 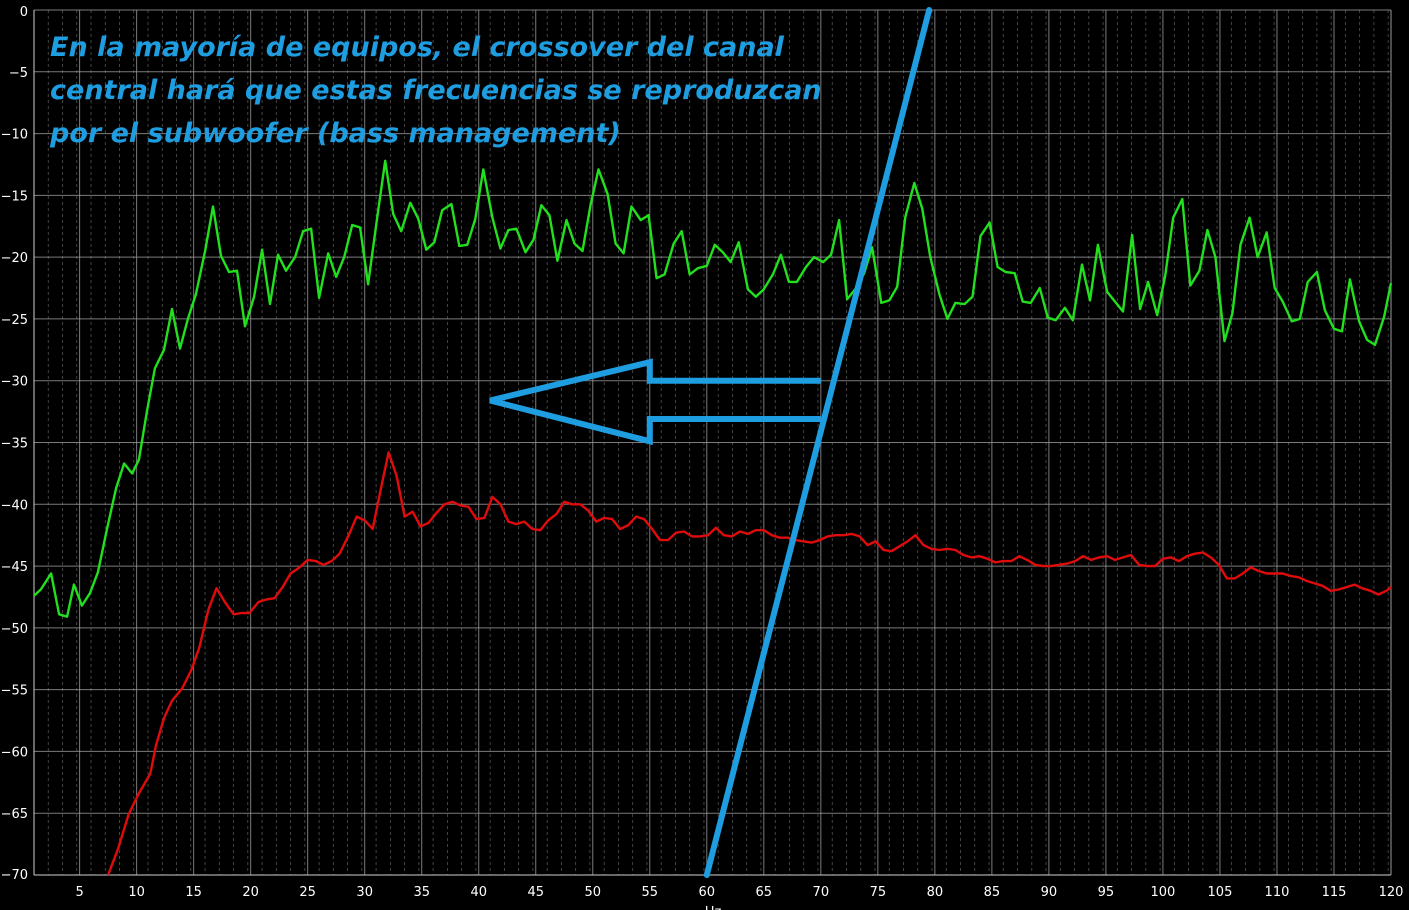 What do you see at coordinates (1334, 892) in the screenshot?
I see `x-tick-label: 115` at bounding box center [1334, 892].